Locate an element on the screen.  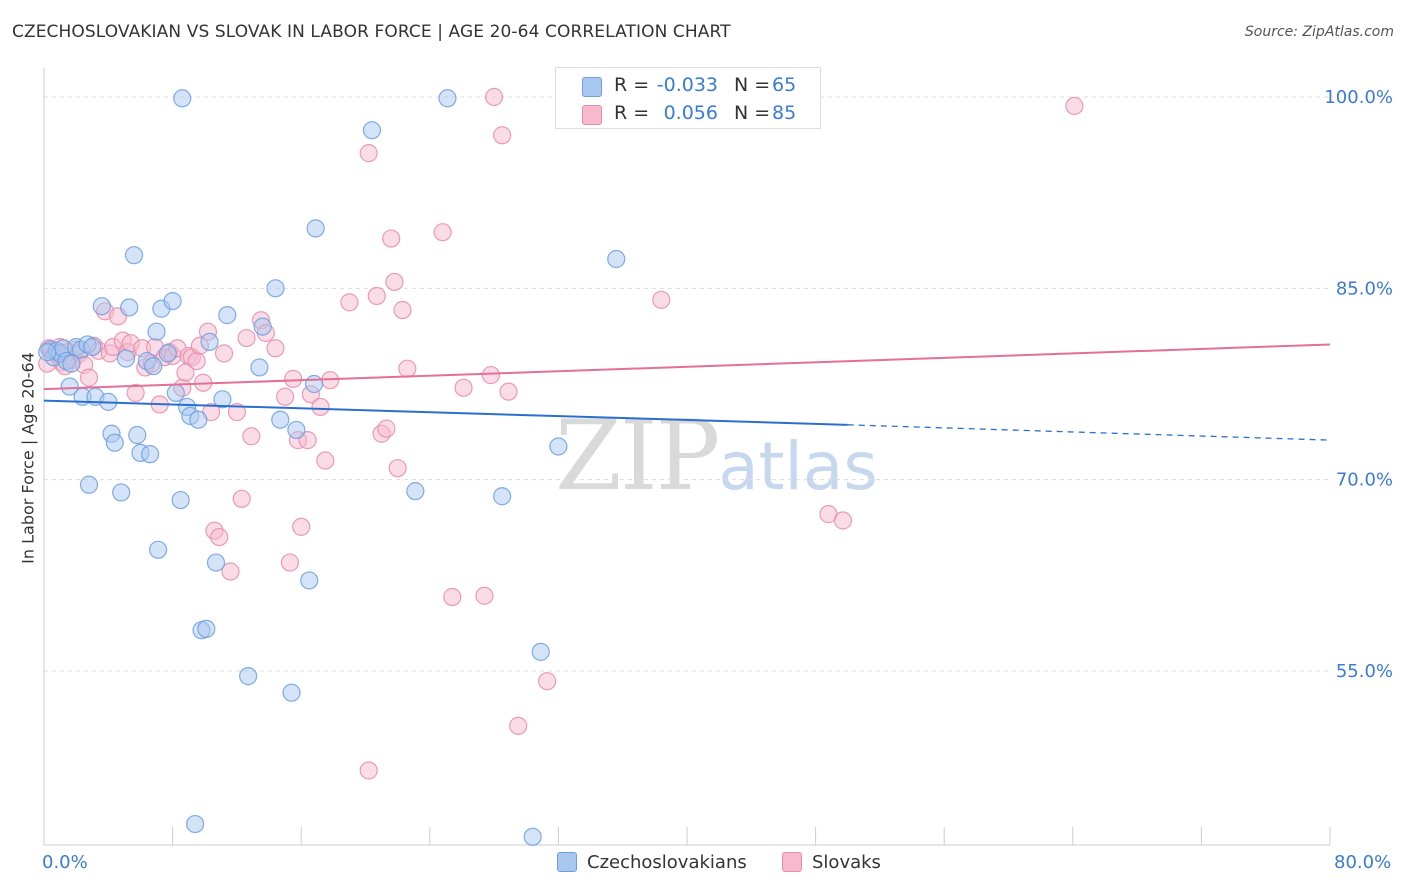
bottom-legend-slovaks: Slovaks is located at coordinates (831, 862).